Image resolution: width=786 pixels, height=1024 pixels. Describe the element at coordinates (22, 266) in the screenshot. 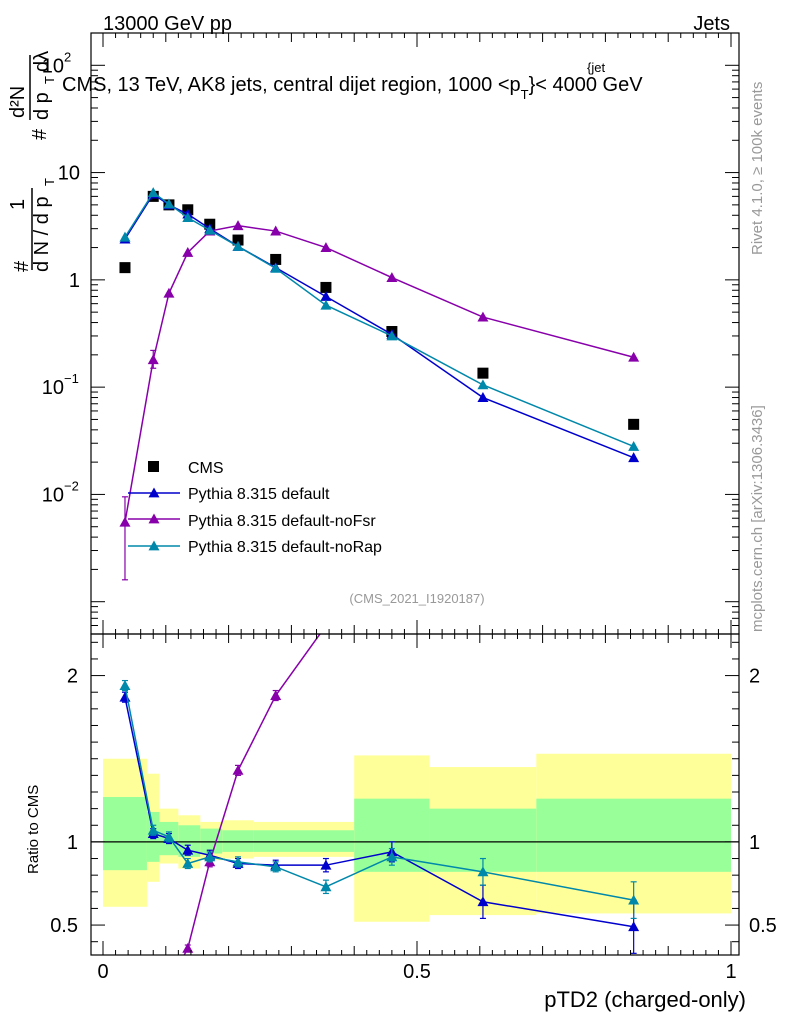

I see `ylabel-hash-1: #` at that location.